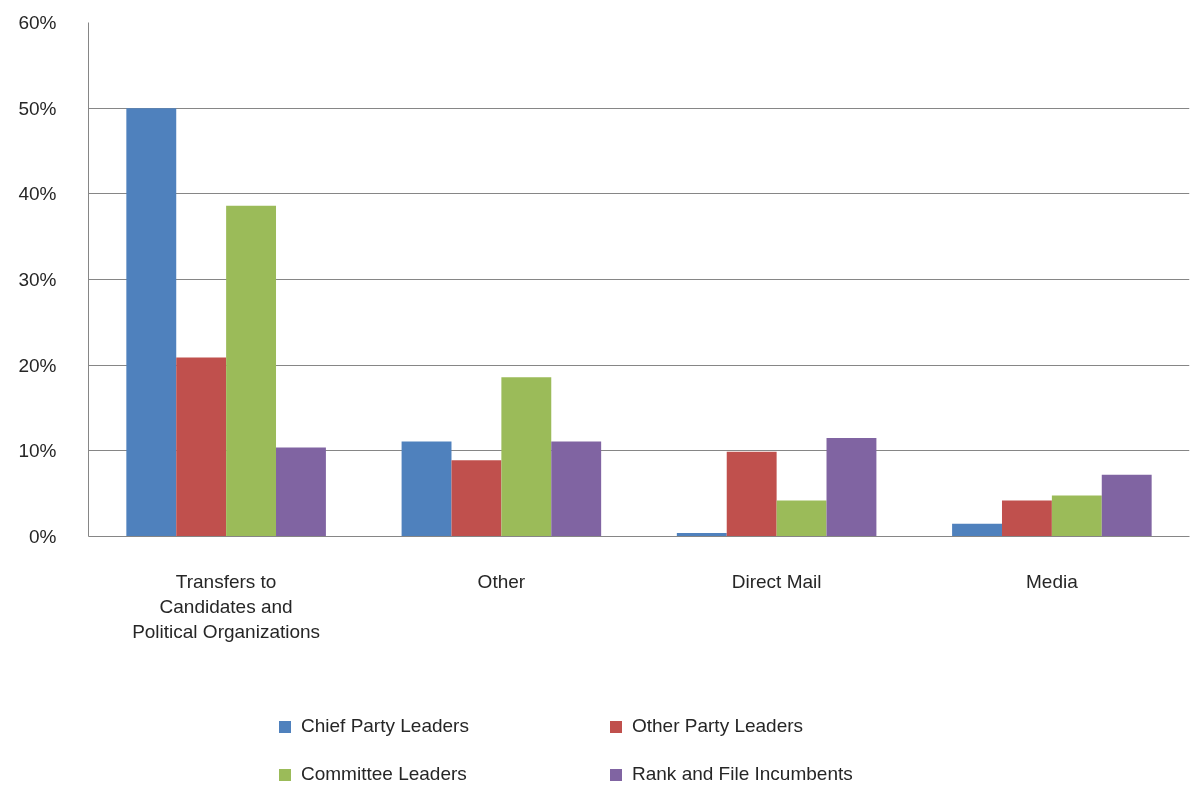 This screenshot has height=792, width=1193. What do you see at coordinates (501, 581) in the screenshot?
I see `x-tick-label: Other` at bounding box center [501, 581].